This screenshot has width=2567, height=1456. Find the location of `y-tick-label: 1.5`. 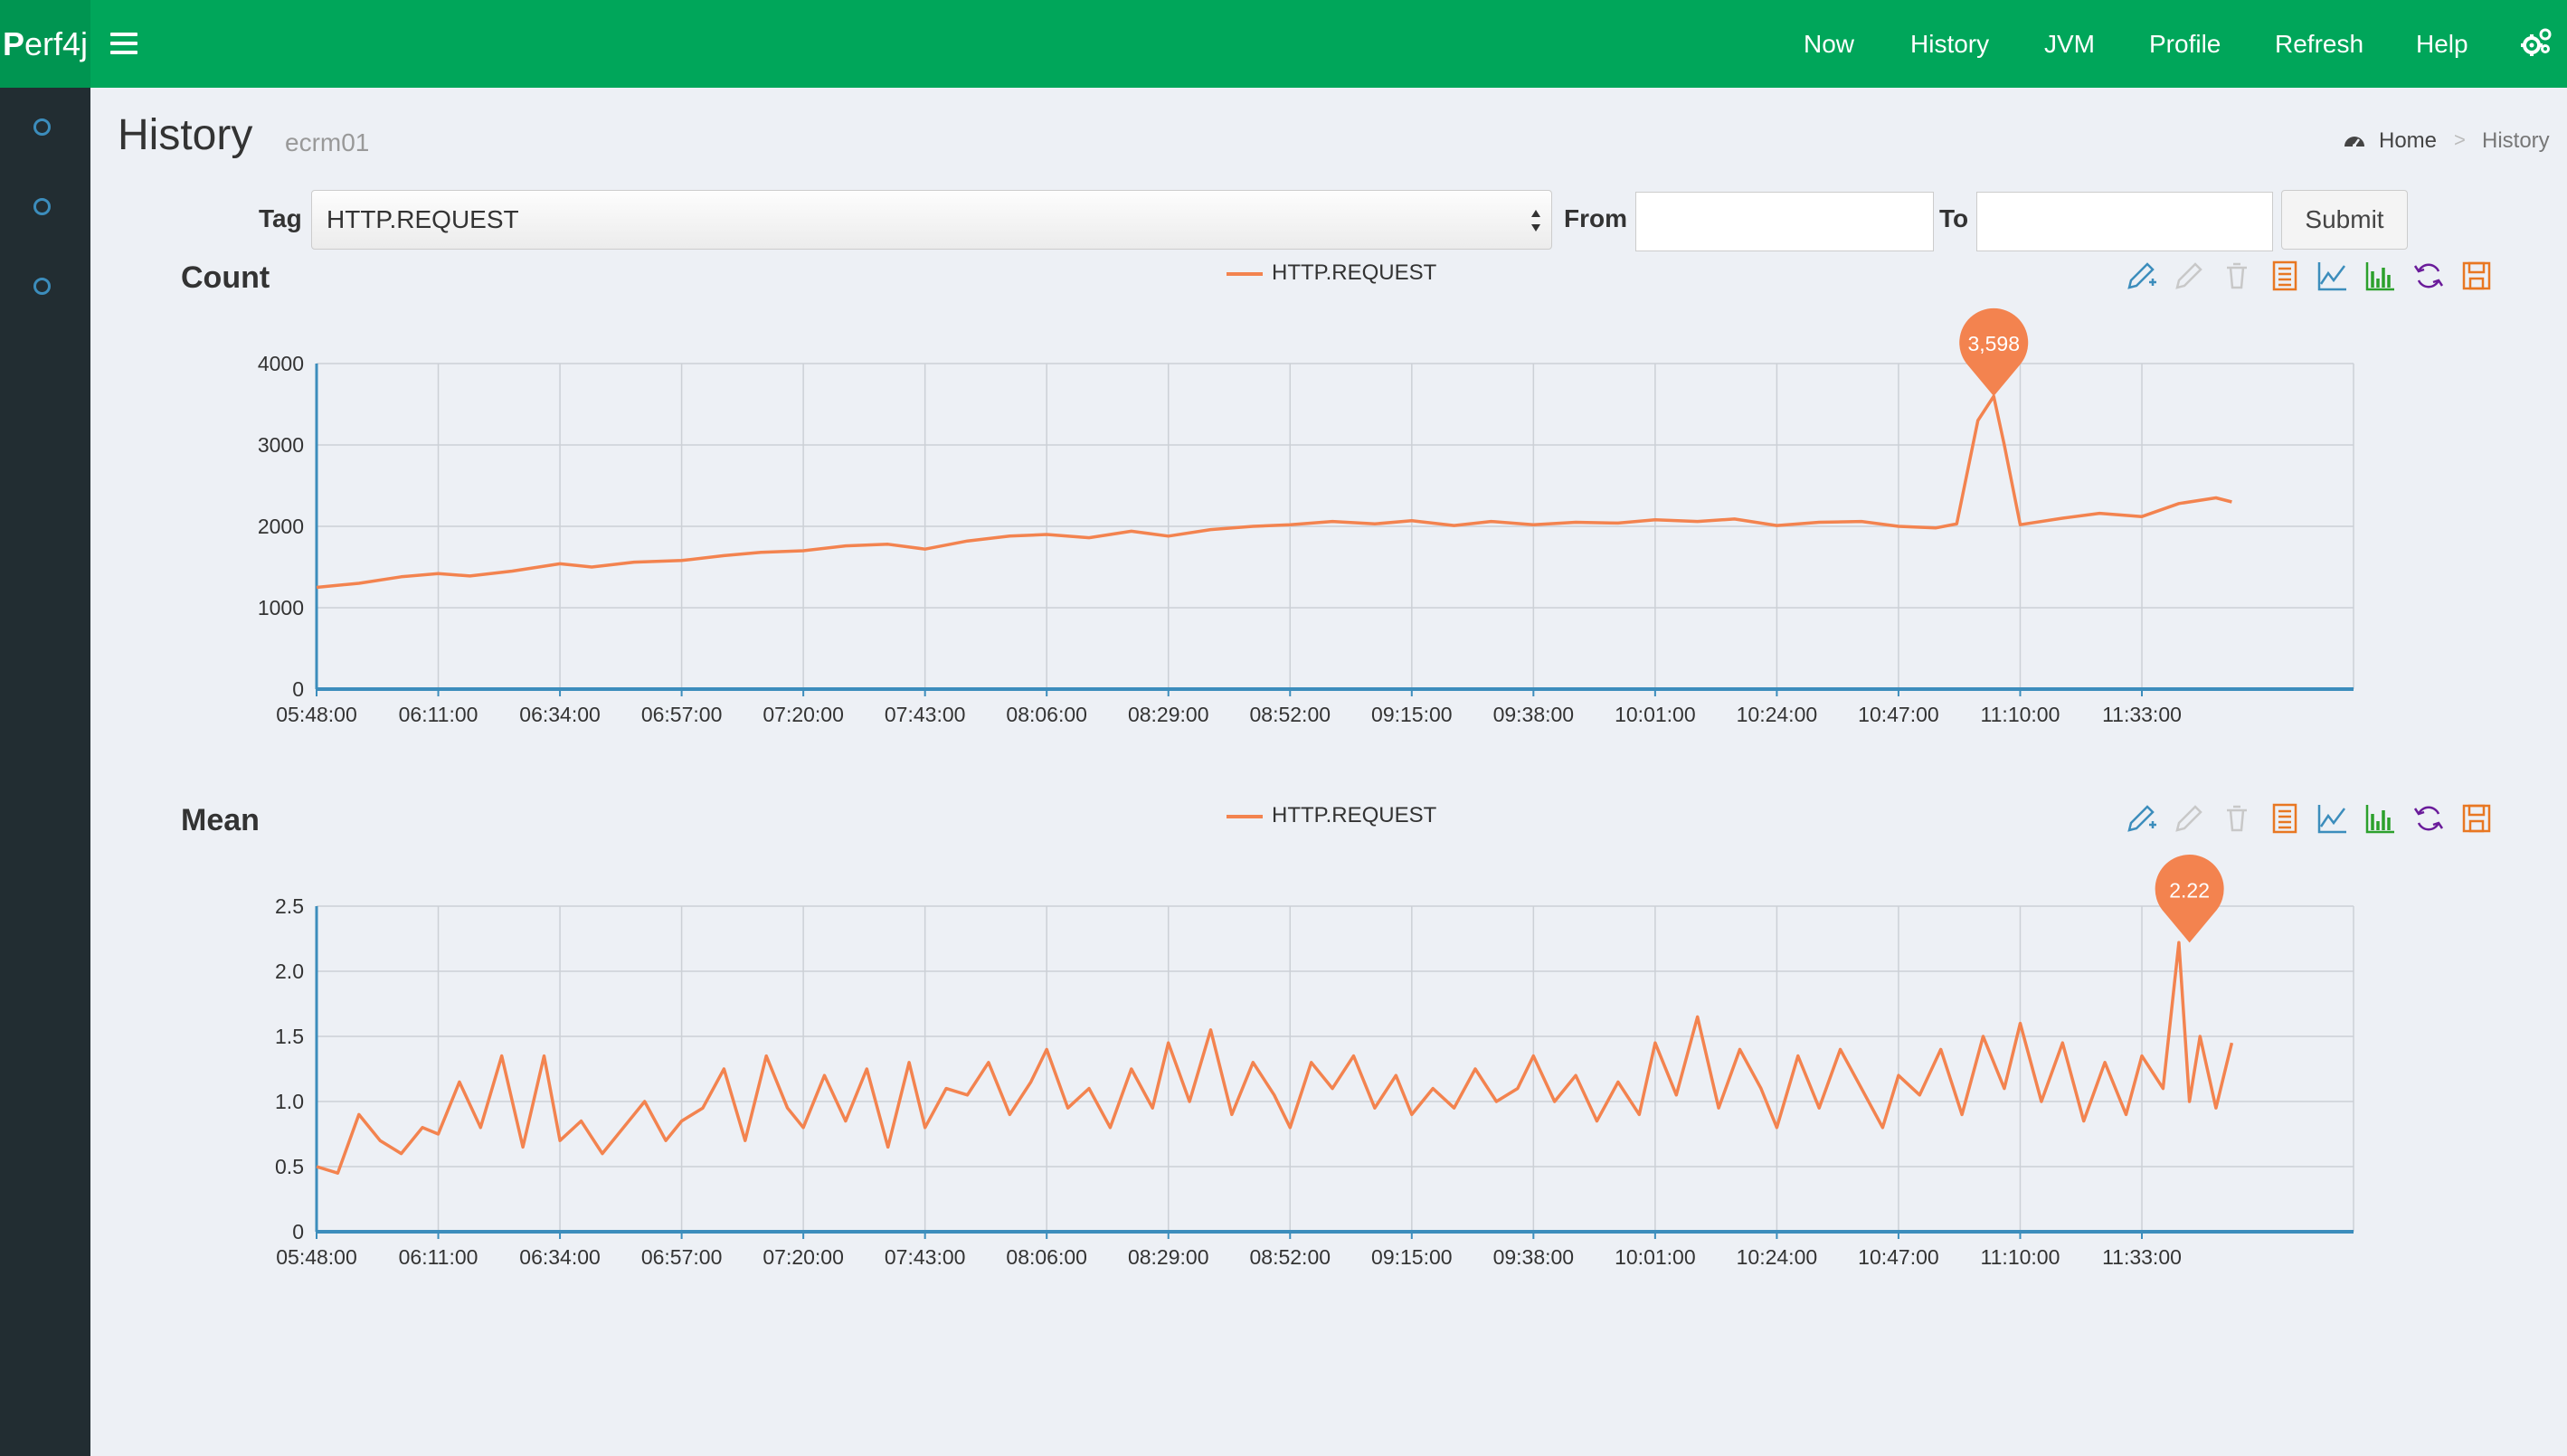

y-tick-label: 1.5 is located at coordinates (289, 1037).